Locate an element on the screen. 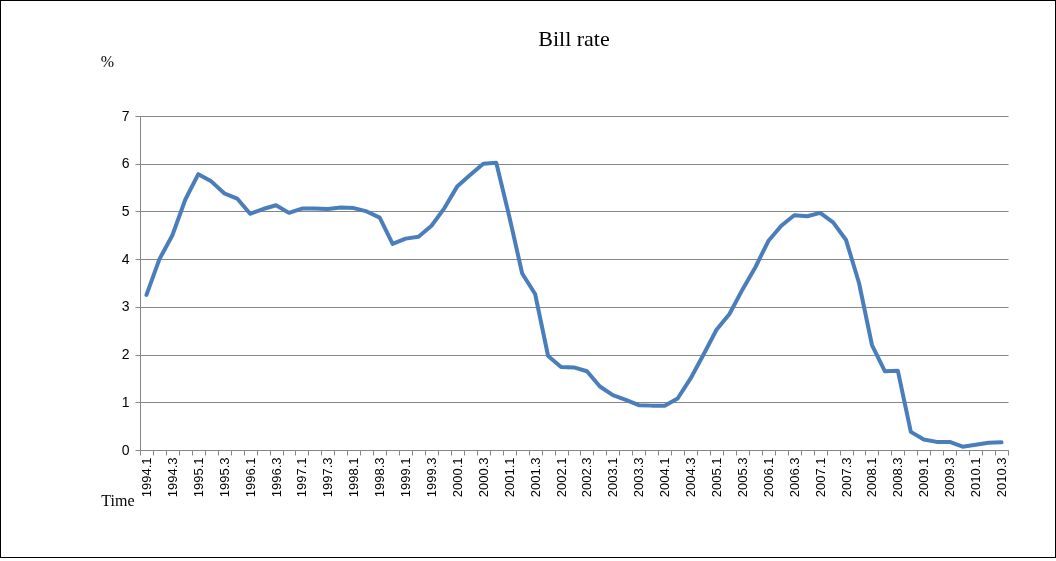 This screenshot has height=561, width=1056. x-tick-label: 2010.3 is located at coordinates (1002, 477).